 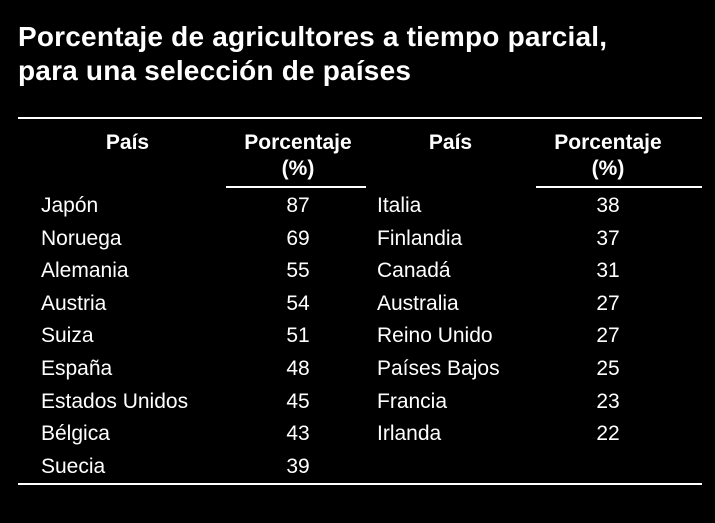 What do you see at coordinates (608, 401) in the screenshot?
I see `table-row-percentage: 23` at bounding box center [608, 401].